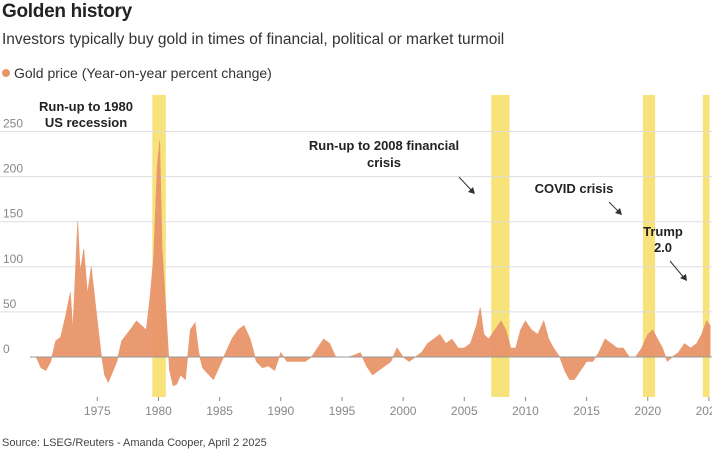  Describe the element at coordinates (677, 270) in the screenshot. I see `annotation-trump-arrow` at that location.